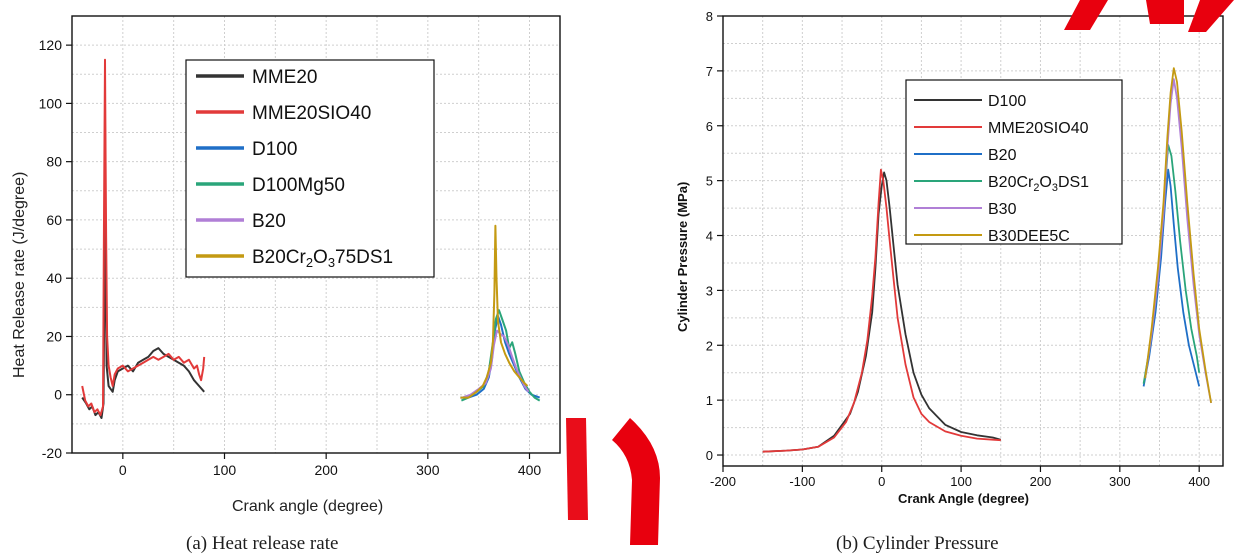 Image resolution: width=1237 pixels, height=556 pixels. What do you see at coordinates (682, 257) in the screenshot?
I see `panel-b-y-axis-label: Cylinder Pressure (MPa)` at bounding box center [682, 257].